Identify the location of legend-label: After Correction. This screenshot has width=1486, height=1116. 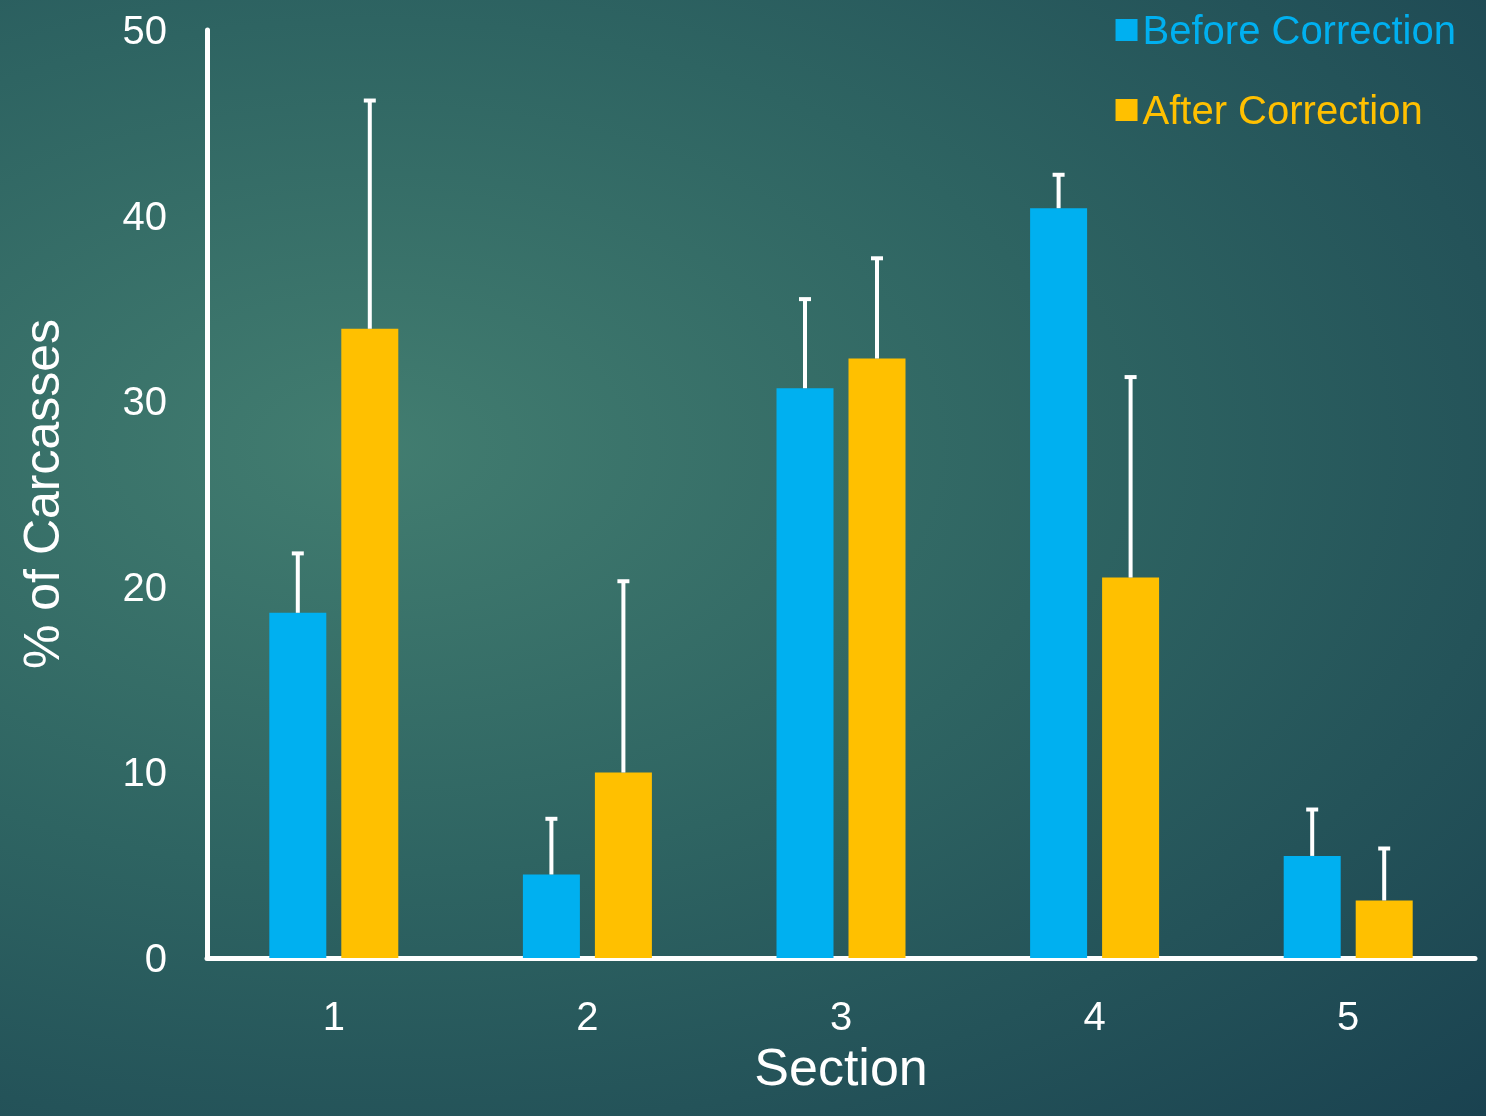
(1282, 110).